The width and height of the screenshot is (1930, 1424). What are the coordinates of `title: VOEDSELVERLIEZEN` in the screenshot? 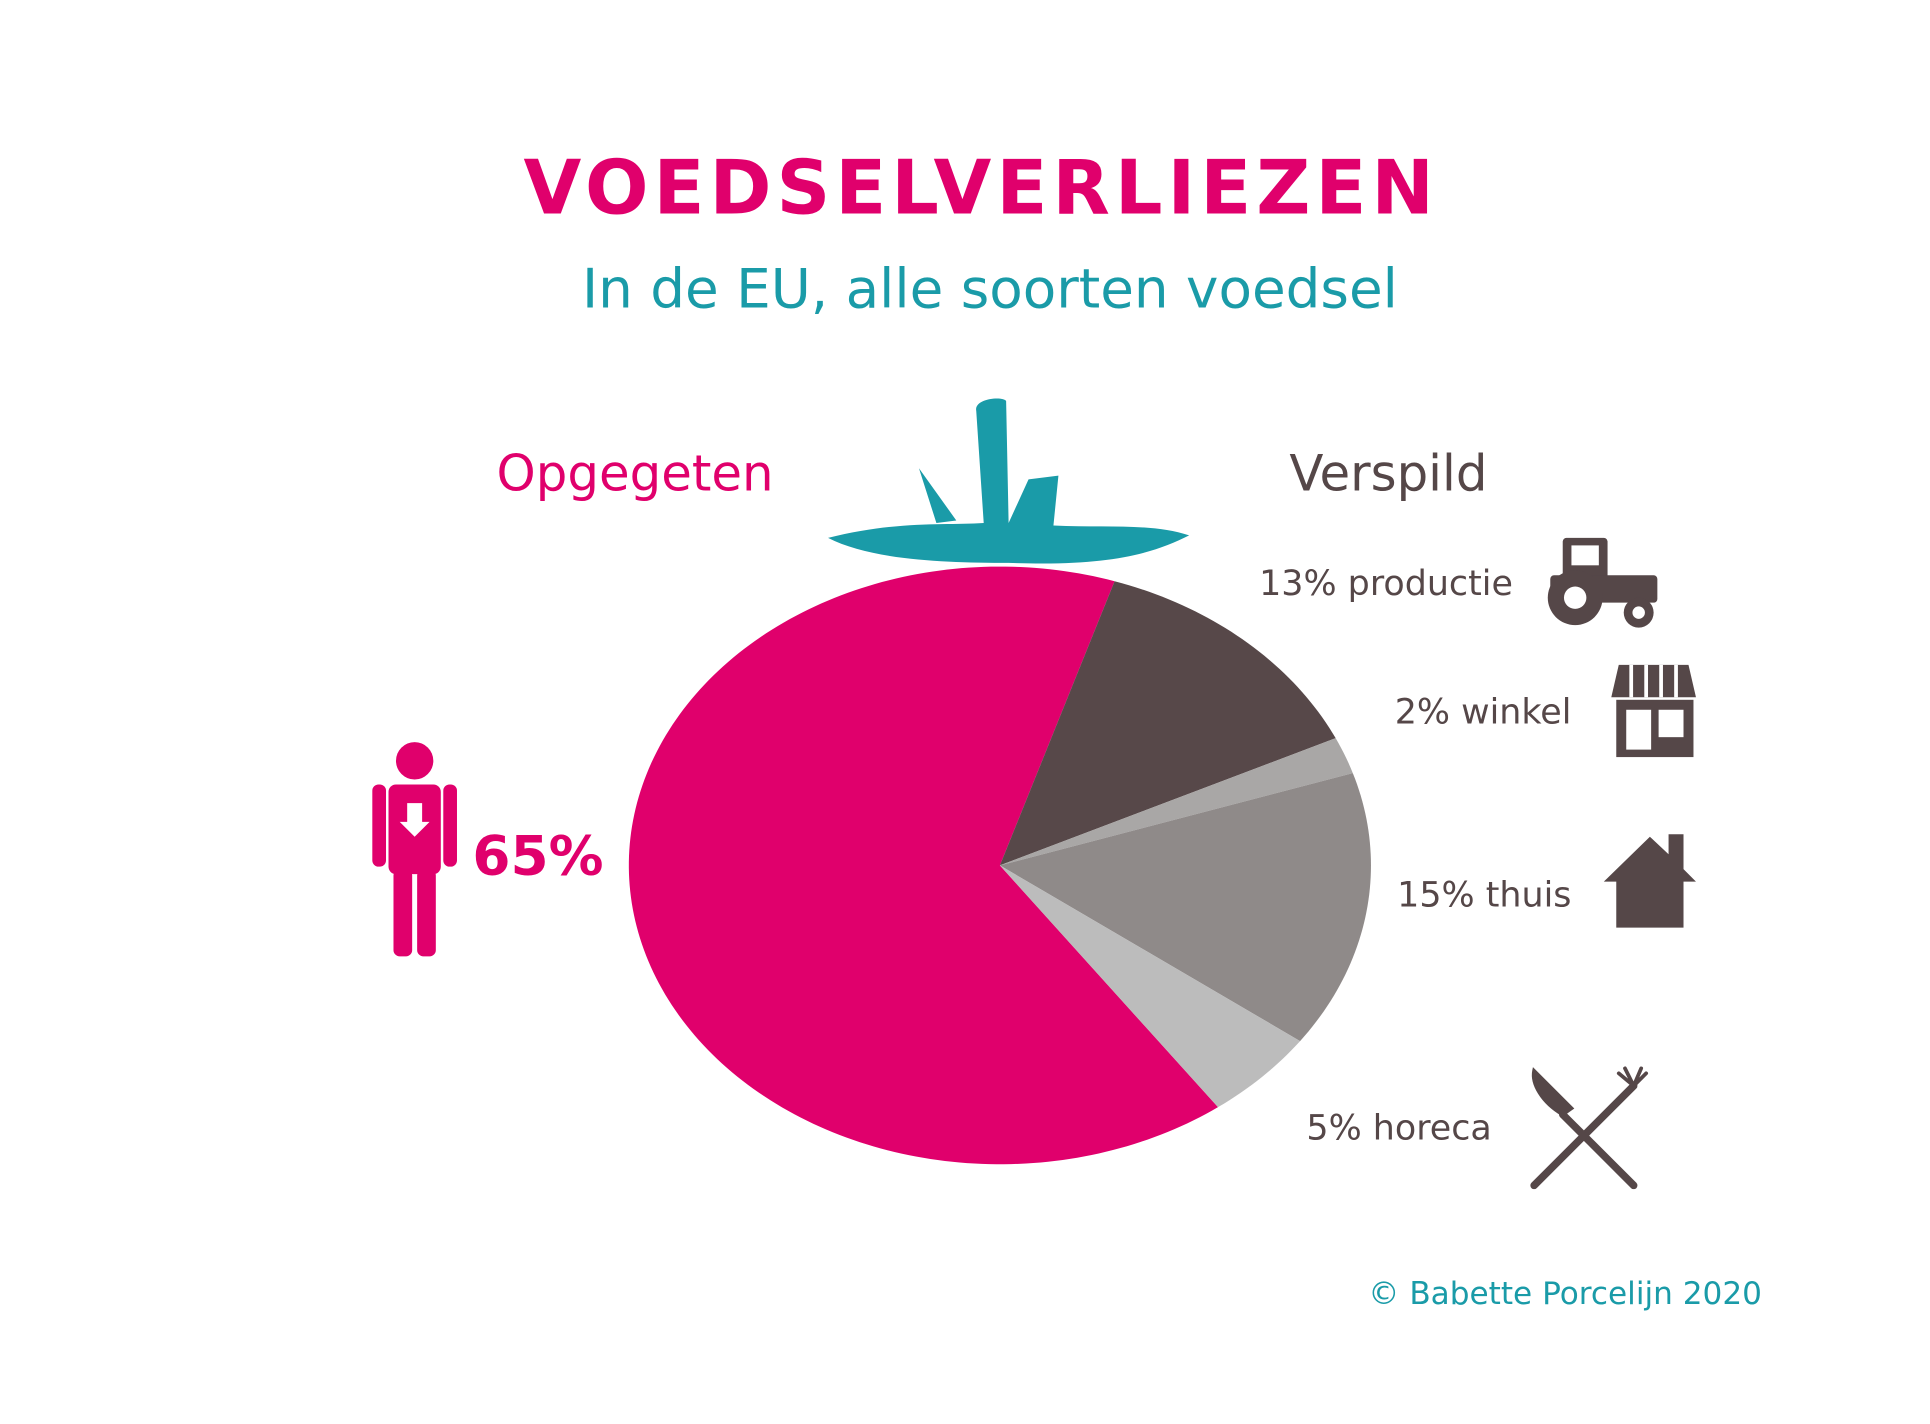 It's located at (981, 188).